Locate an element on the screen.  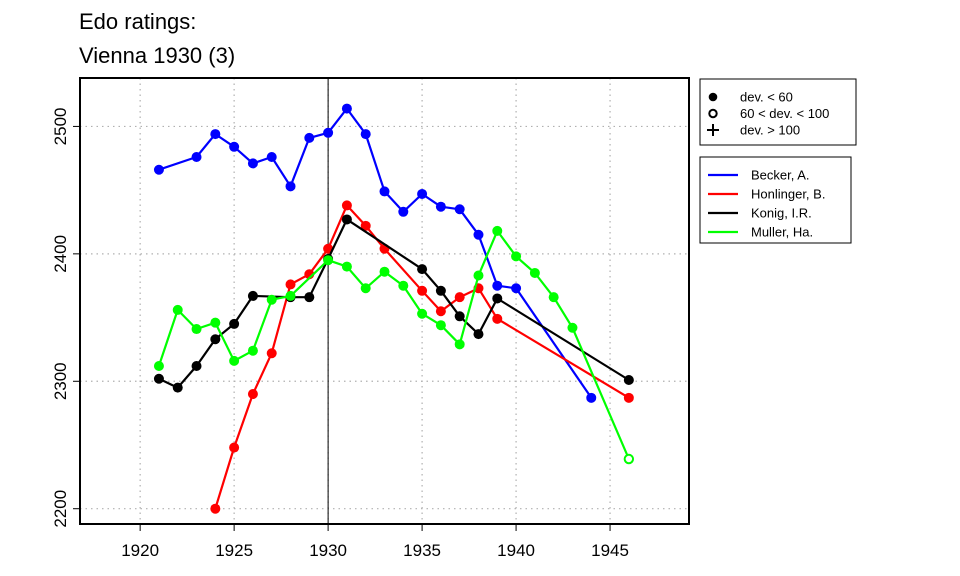
marker-legend-label: dev. < 60 is located at coordinates (766, 97).